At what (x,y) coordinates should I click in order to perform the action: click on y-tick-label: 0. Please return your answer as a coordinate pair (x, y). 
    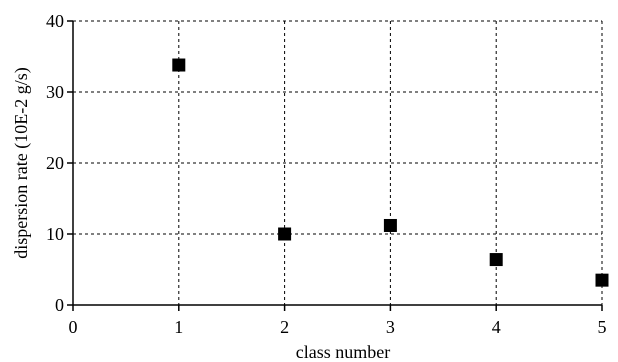
    Looking at the image, I should click on (59, 305).